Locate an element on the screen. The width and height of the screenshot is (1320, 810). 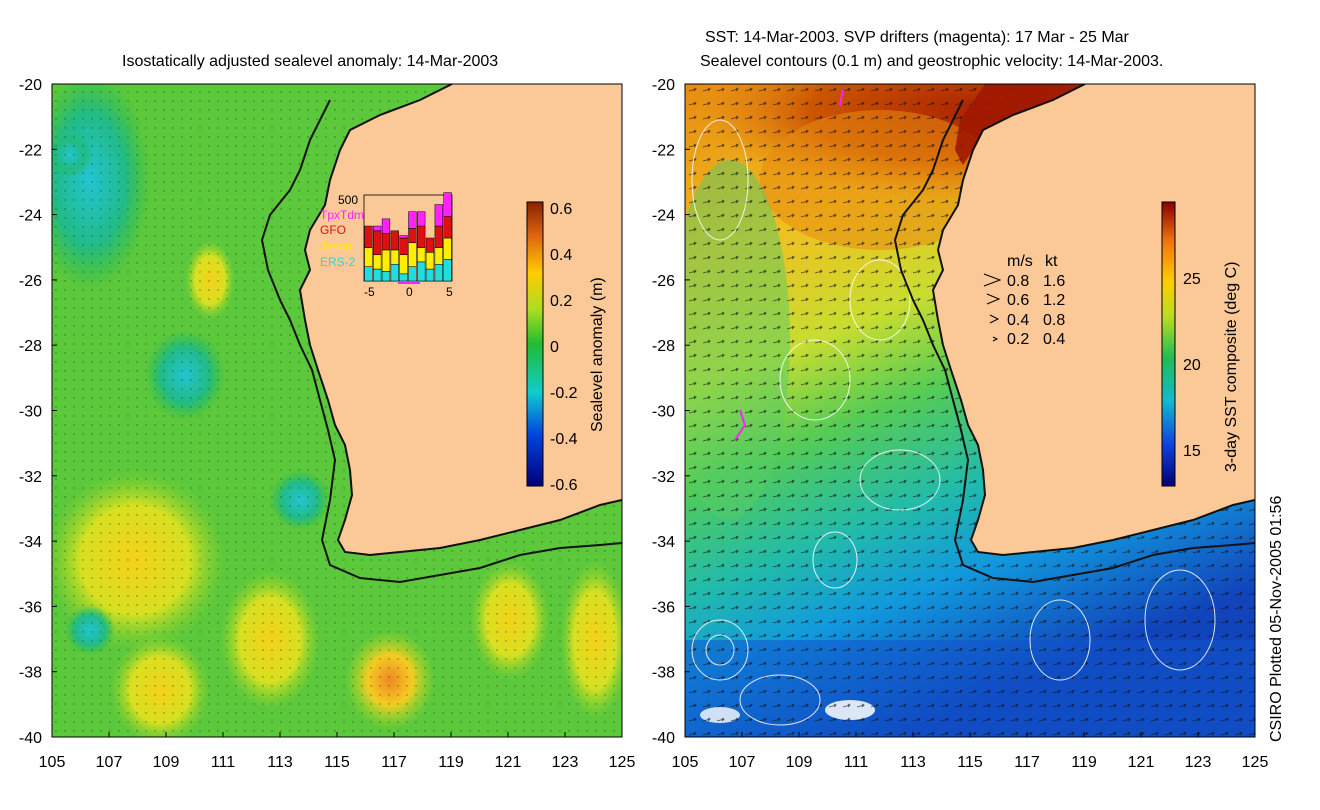
x-tick-label: 109 is located at coordinates (166, 762).